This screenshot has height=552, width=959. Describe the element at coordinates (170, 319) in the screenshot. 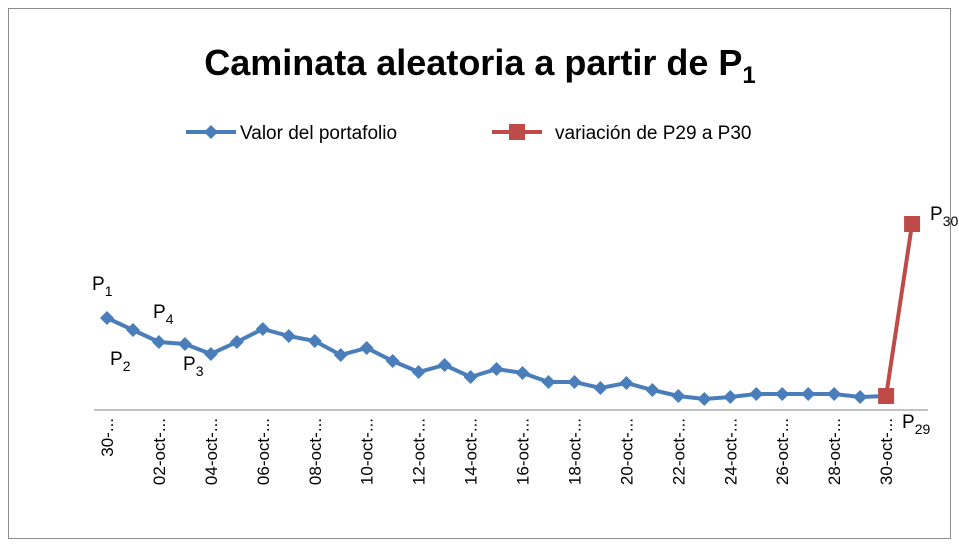

I see `annotation-sub: 4` at that location.